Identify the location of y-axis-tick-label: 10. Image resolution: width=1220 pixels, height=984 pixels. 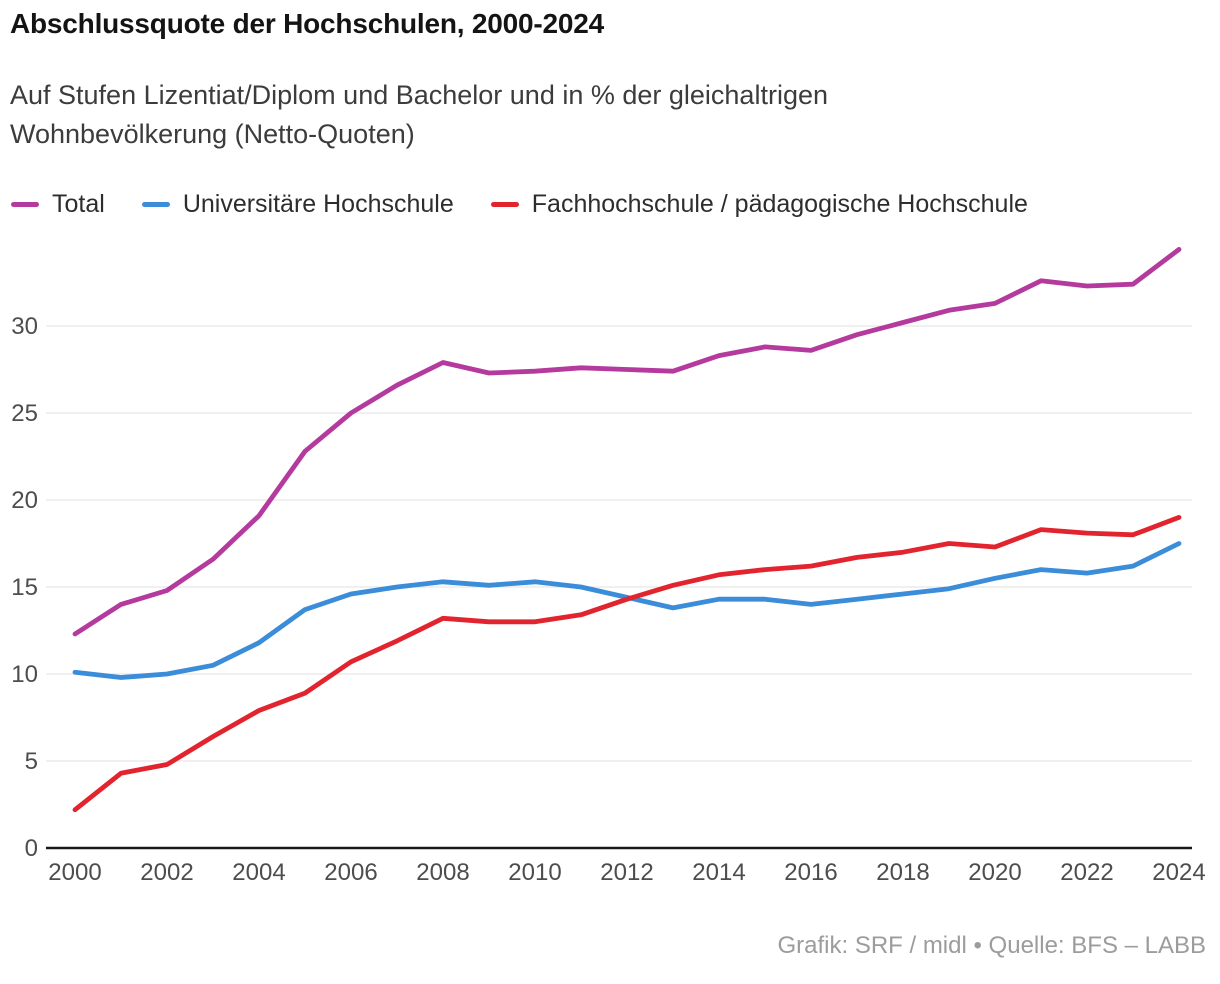
(24, 674).